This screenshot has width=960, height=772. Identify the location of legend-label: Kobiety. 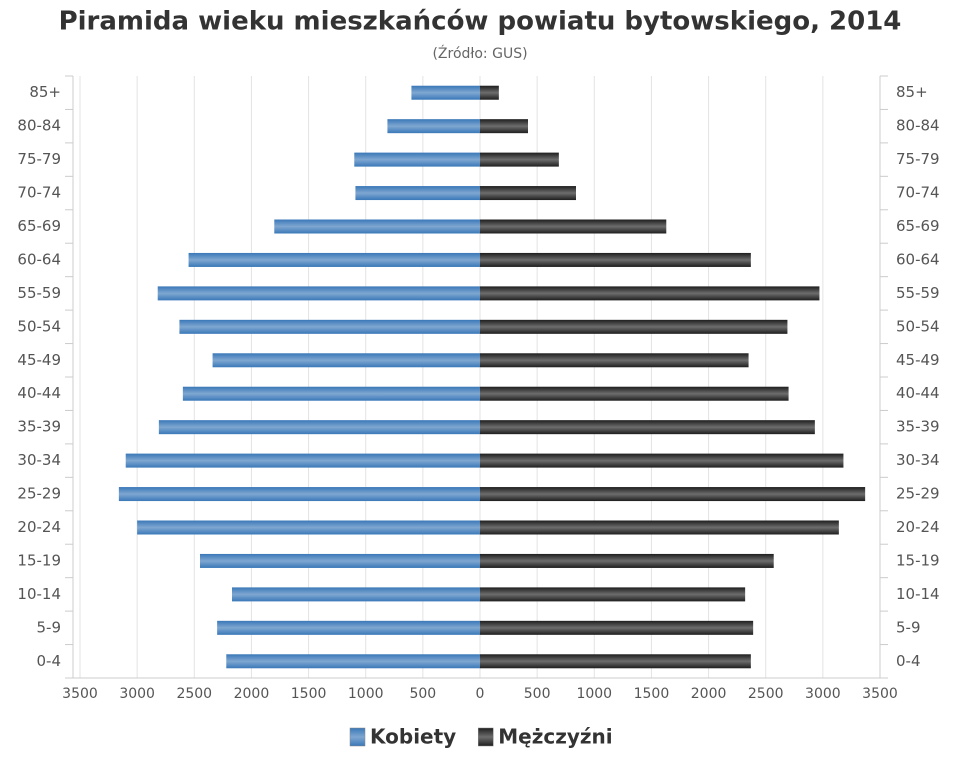
(413, 737).